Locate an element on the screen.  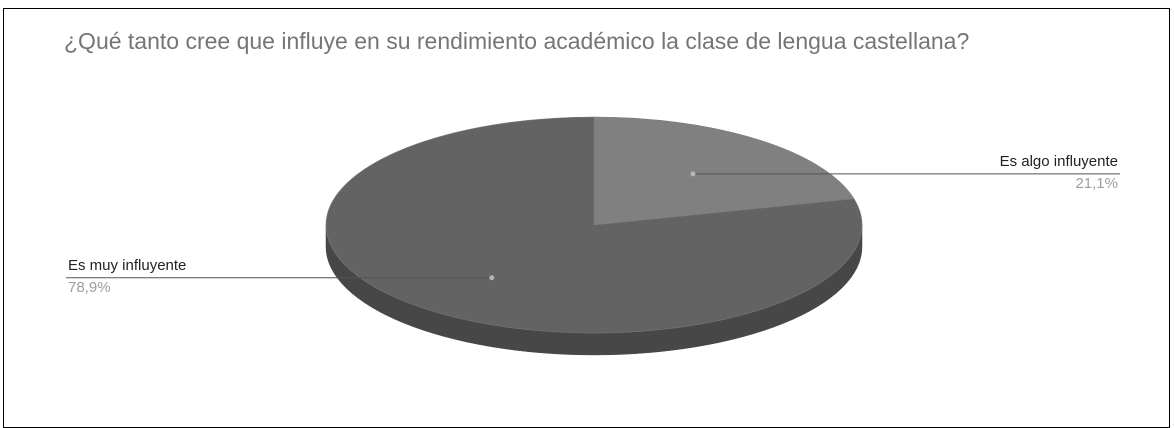
slice-value-1: 78,9% is located at coordinates (89, 287).